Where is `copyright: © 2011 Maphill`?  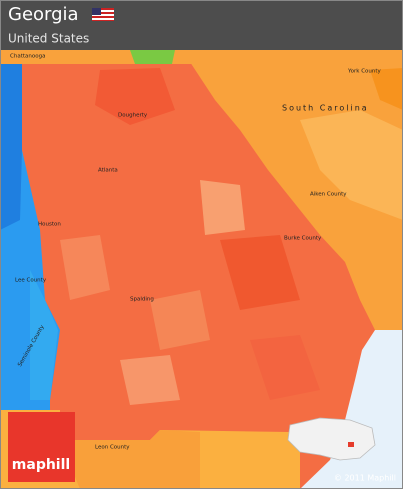
copyright: © 2011 Maphill is located at coordinates (365, 478).